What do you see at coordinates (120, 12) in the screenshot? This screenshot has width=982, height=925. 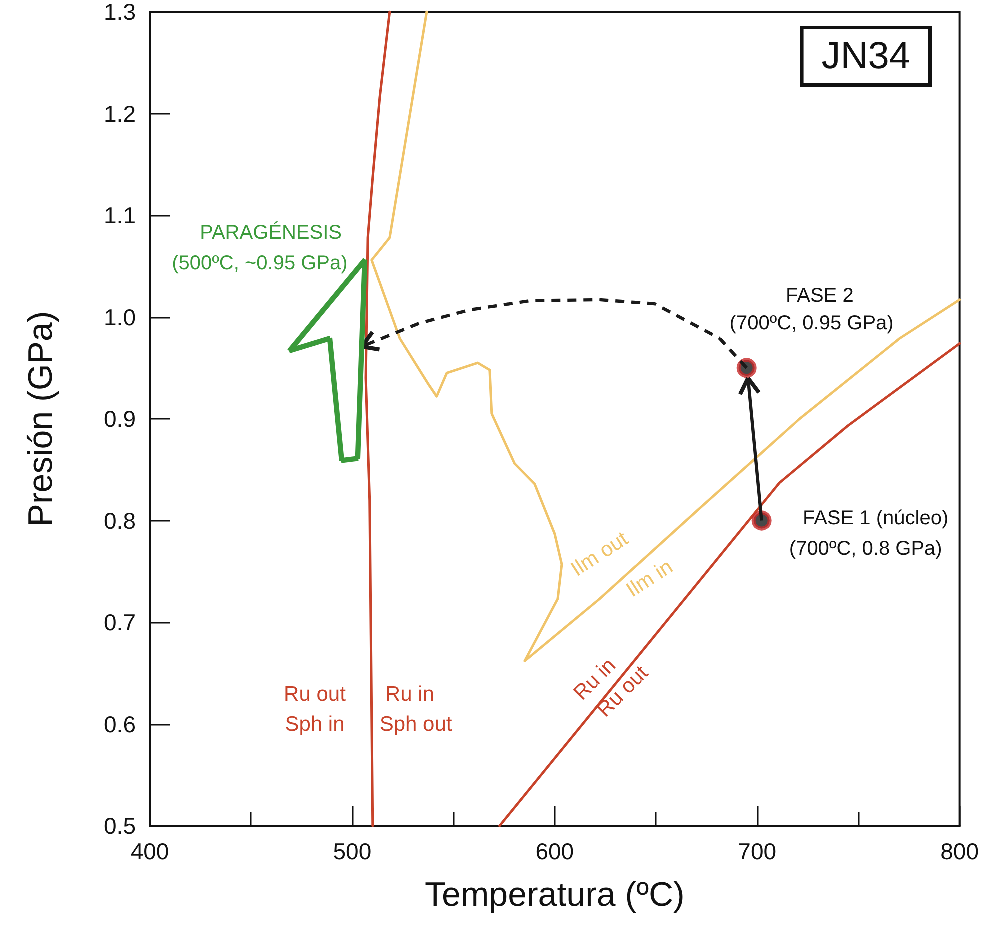 I see `y-tick-label: 1.3` at bounding box center [120, 12].